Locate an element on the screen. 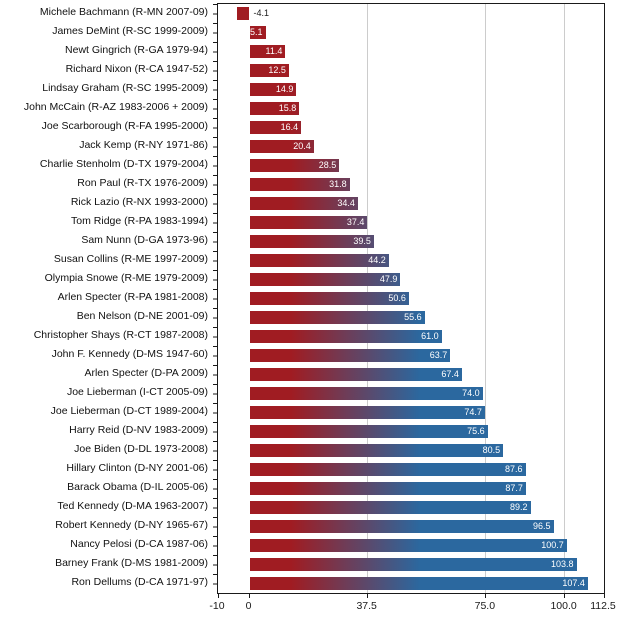 The height and width of the screenshot is (622, 633). bar: 12.5 is located at coordinates (269, 70).